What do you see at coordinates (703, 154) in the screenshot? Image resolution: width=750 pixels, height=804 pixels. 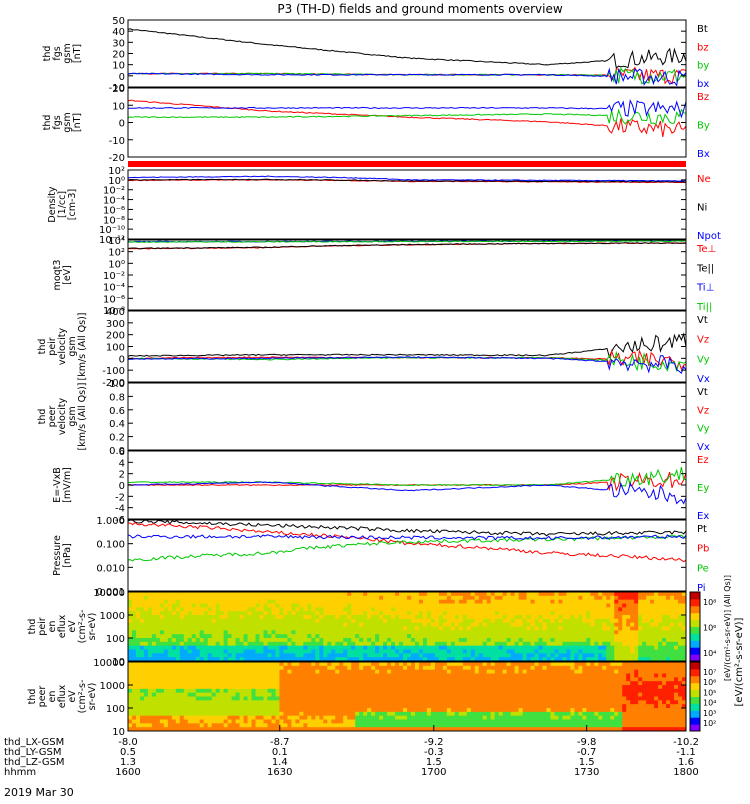 I see `legend-bx: Bx` at bounding box center [703, 154].